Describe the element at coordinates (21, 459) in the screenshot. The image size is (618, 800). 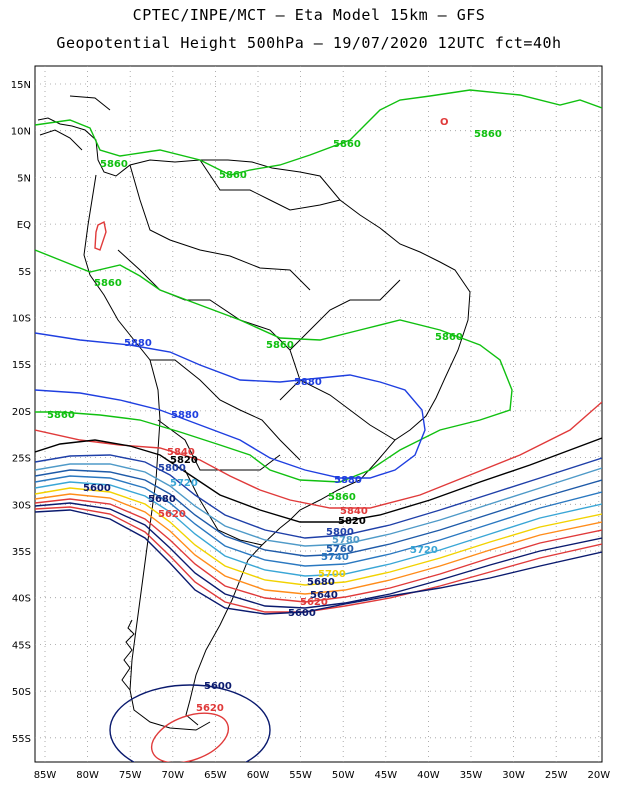
I see `lat-tick-label: 25S` at that location.